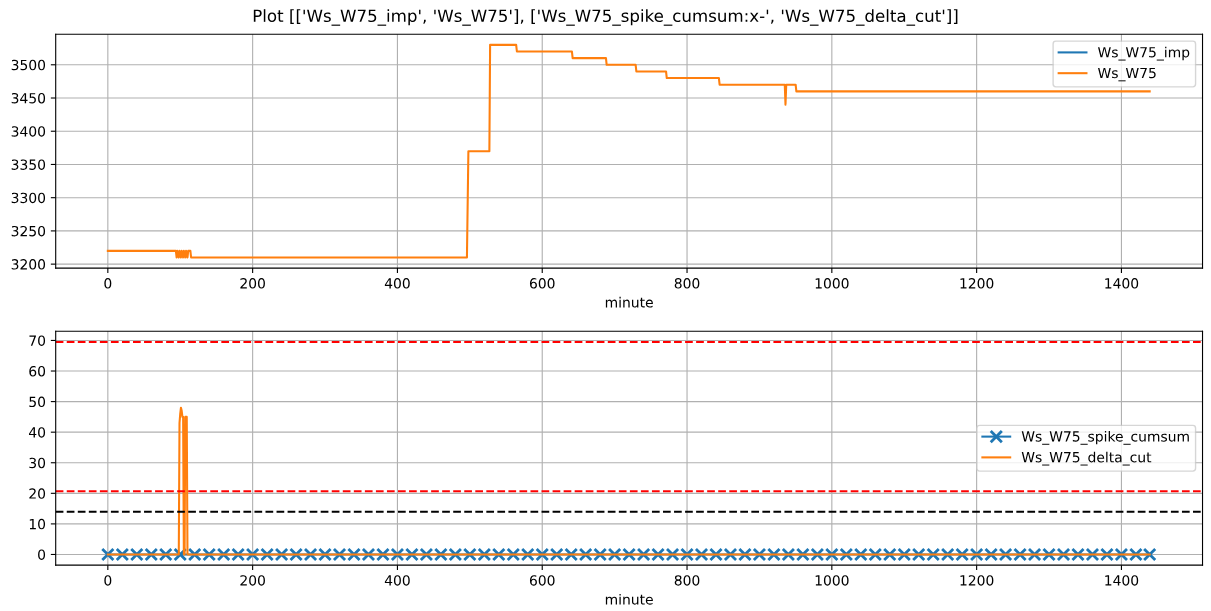 This screenshot has height=611, width=1211. Describe the element at coordinates (28, 198) in the screenshot. I see `y-tick-label: 3300` at that location.